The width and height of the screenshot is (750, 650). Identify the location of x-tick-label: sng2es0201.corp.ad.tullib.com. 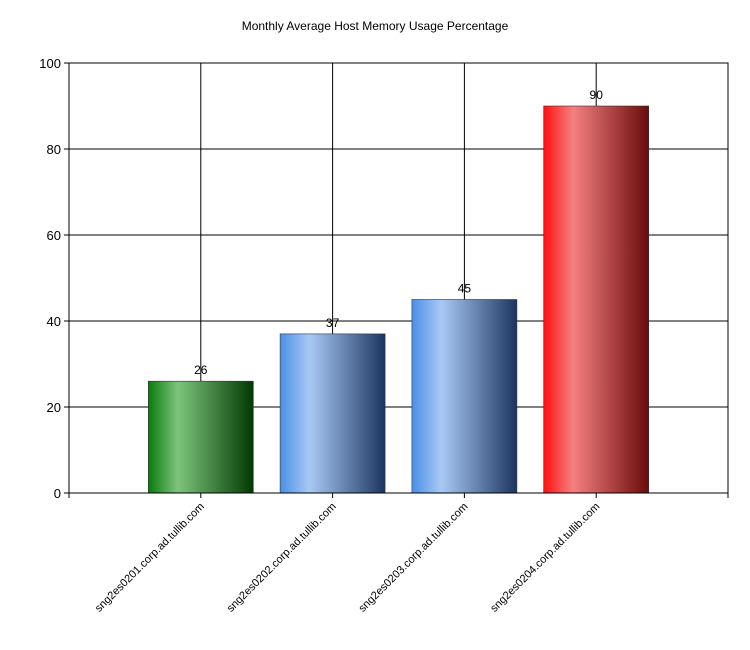
(150, 558).